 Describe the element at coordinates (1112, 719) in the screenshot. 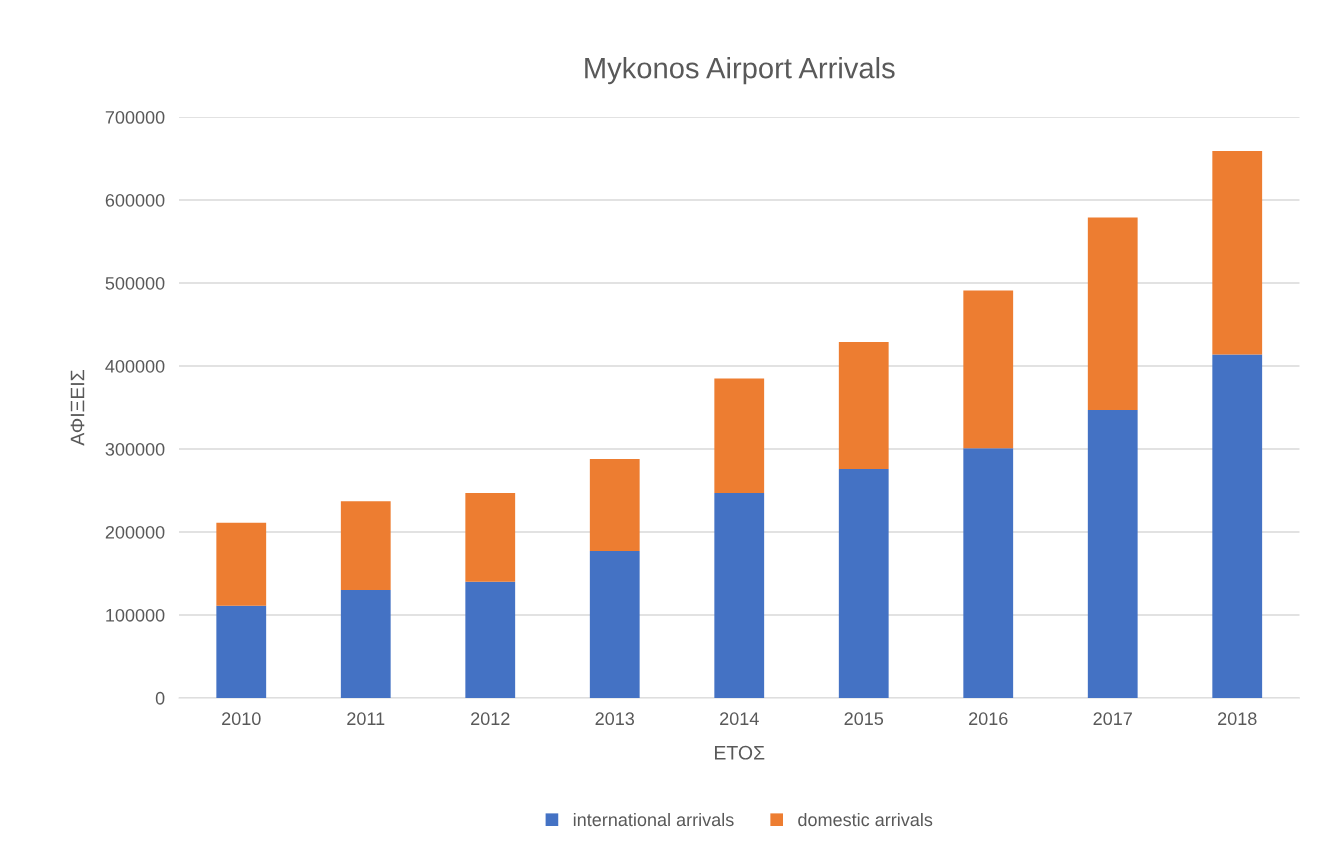

I see `x-tick-label: 2017` at that location.